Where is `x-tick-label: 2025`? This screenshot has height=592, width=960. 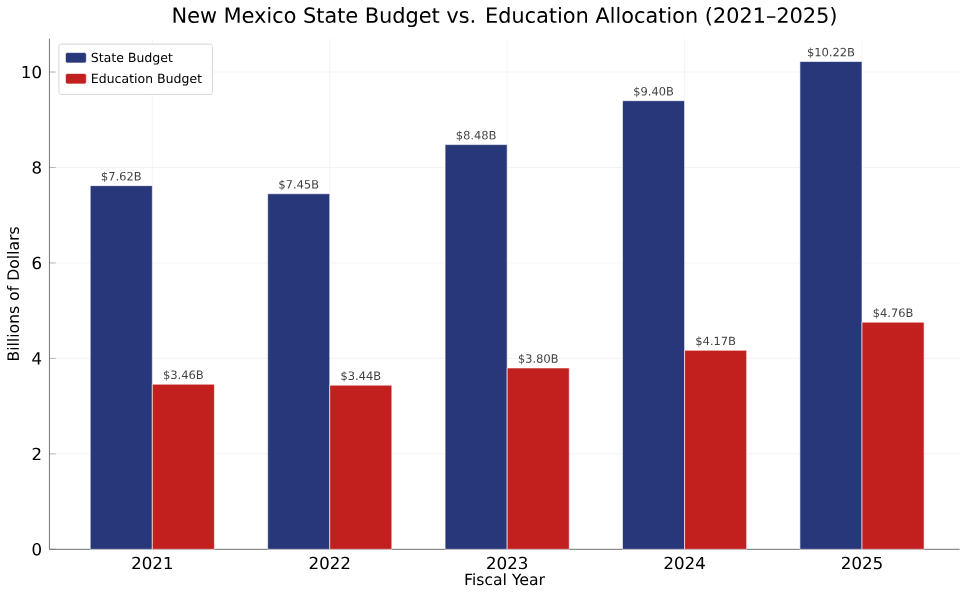 x-tick-label: 2025 is located at coordinates (862, 563).